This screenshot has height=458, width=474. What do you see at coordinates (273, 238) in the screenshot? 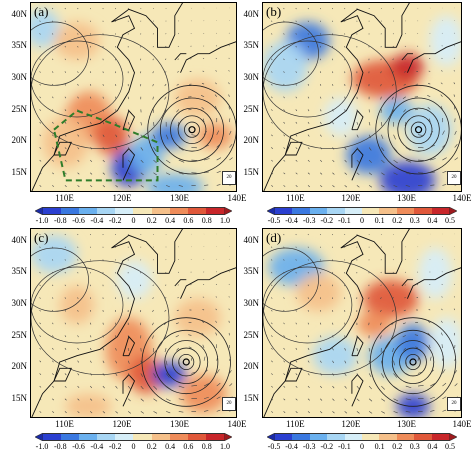
I see `panel-label: (d)` at bounding box center [273, 238].